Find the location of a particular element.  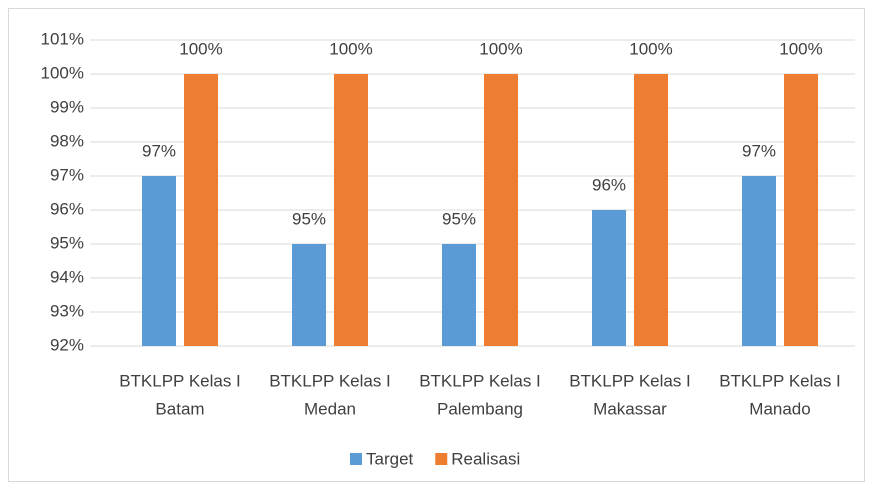

y-tick-label: 94% is located at coordinates (67, 276).